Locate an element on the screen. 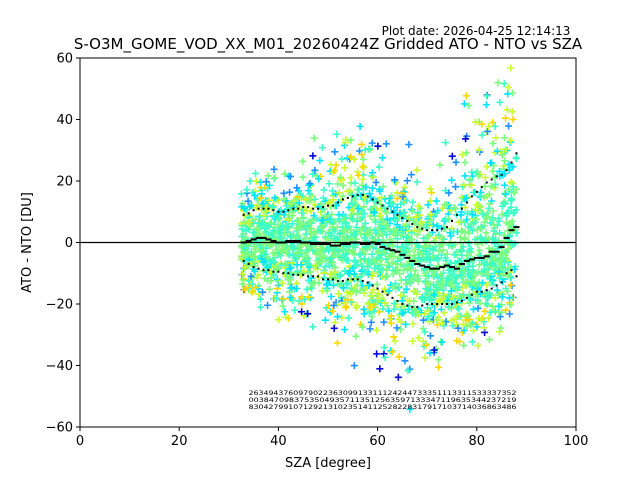 Image resolution: width=640 pixels, height=480 pixels. x-tick-label: 40 is located at coordinates (278, 441).